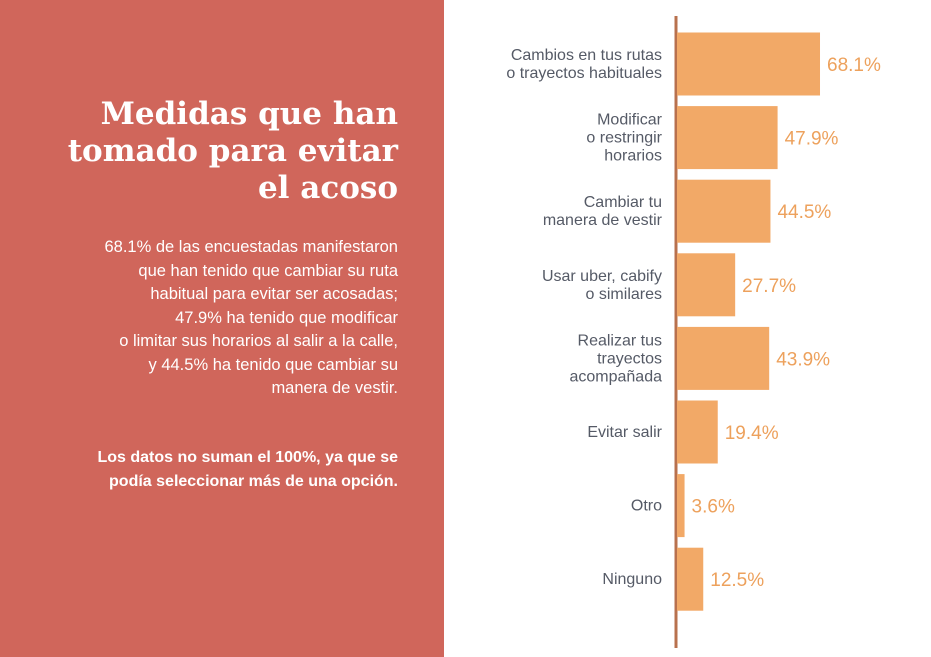  I want to click on value-label: 44.5%, so click(804, 212).